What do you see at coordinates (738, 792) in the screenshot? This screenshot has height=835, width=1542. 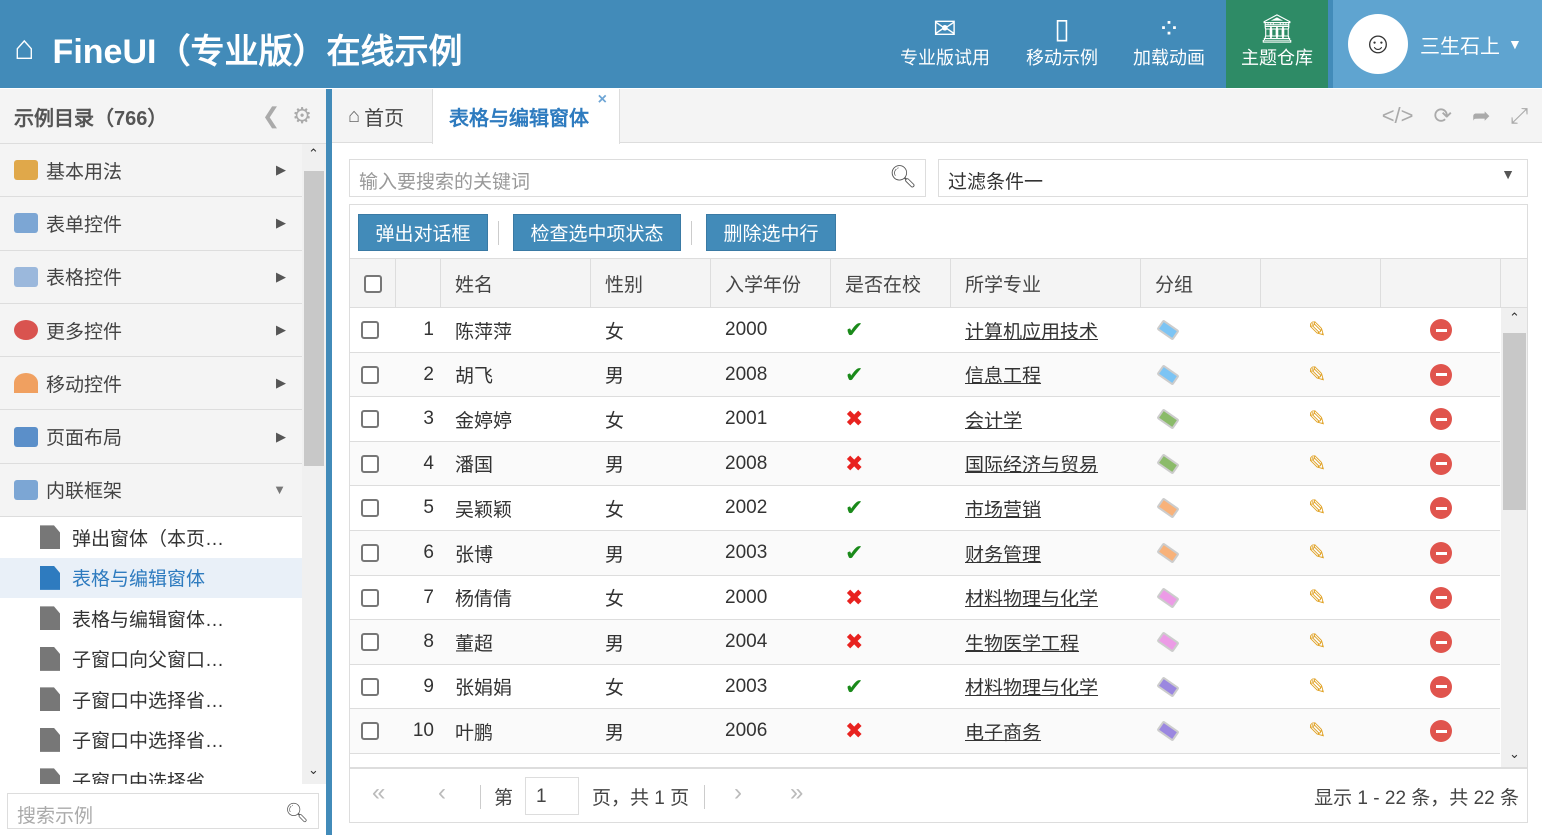 I see `next-page-icon: ›` at bounding box center [738, 792].